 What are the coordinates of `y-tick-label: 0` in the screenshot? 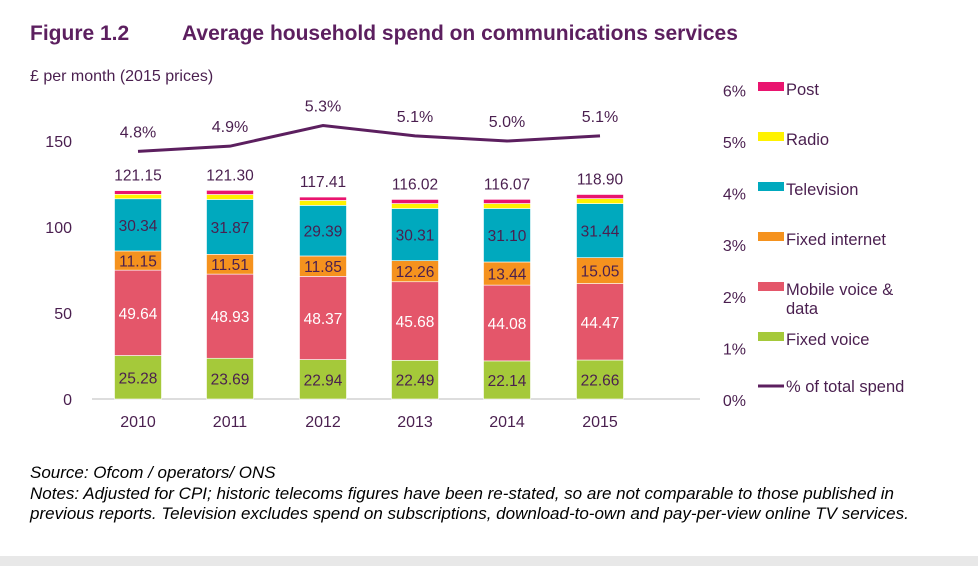 It's located at (67, 400).